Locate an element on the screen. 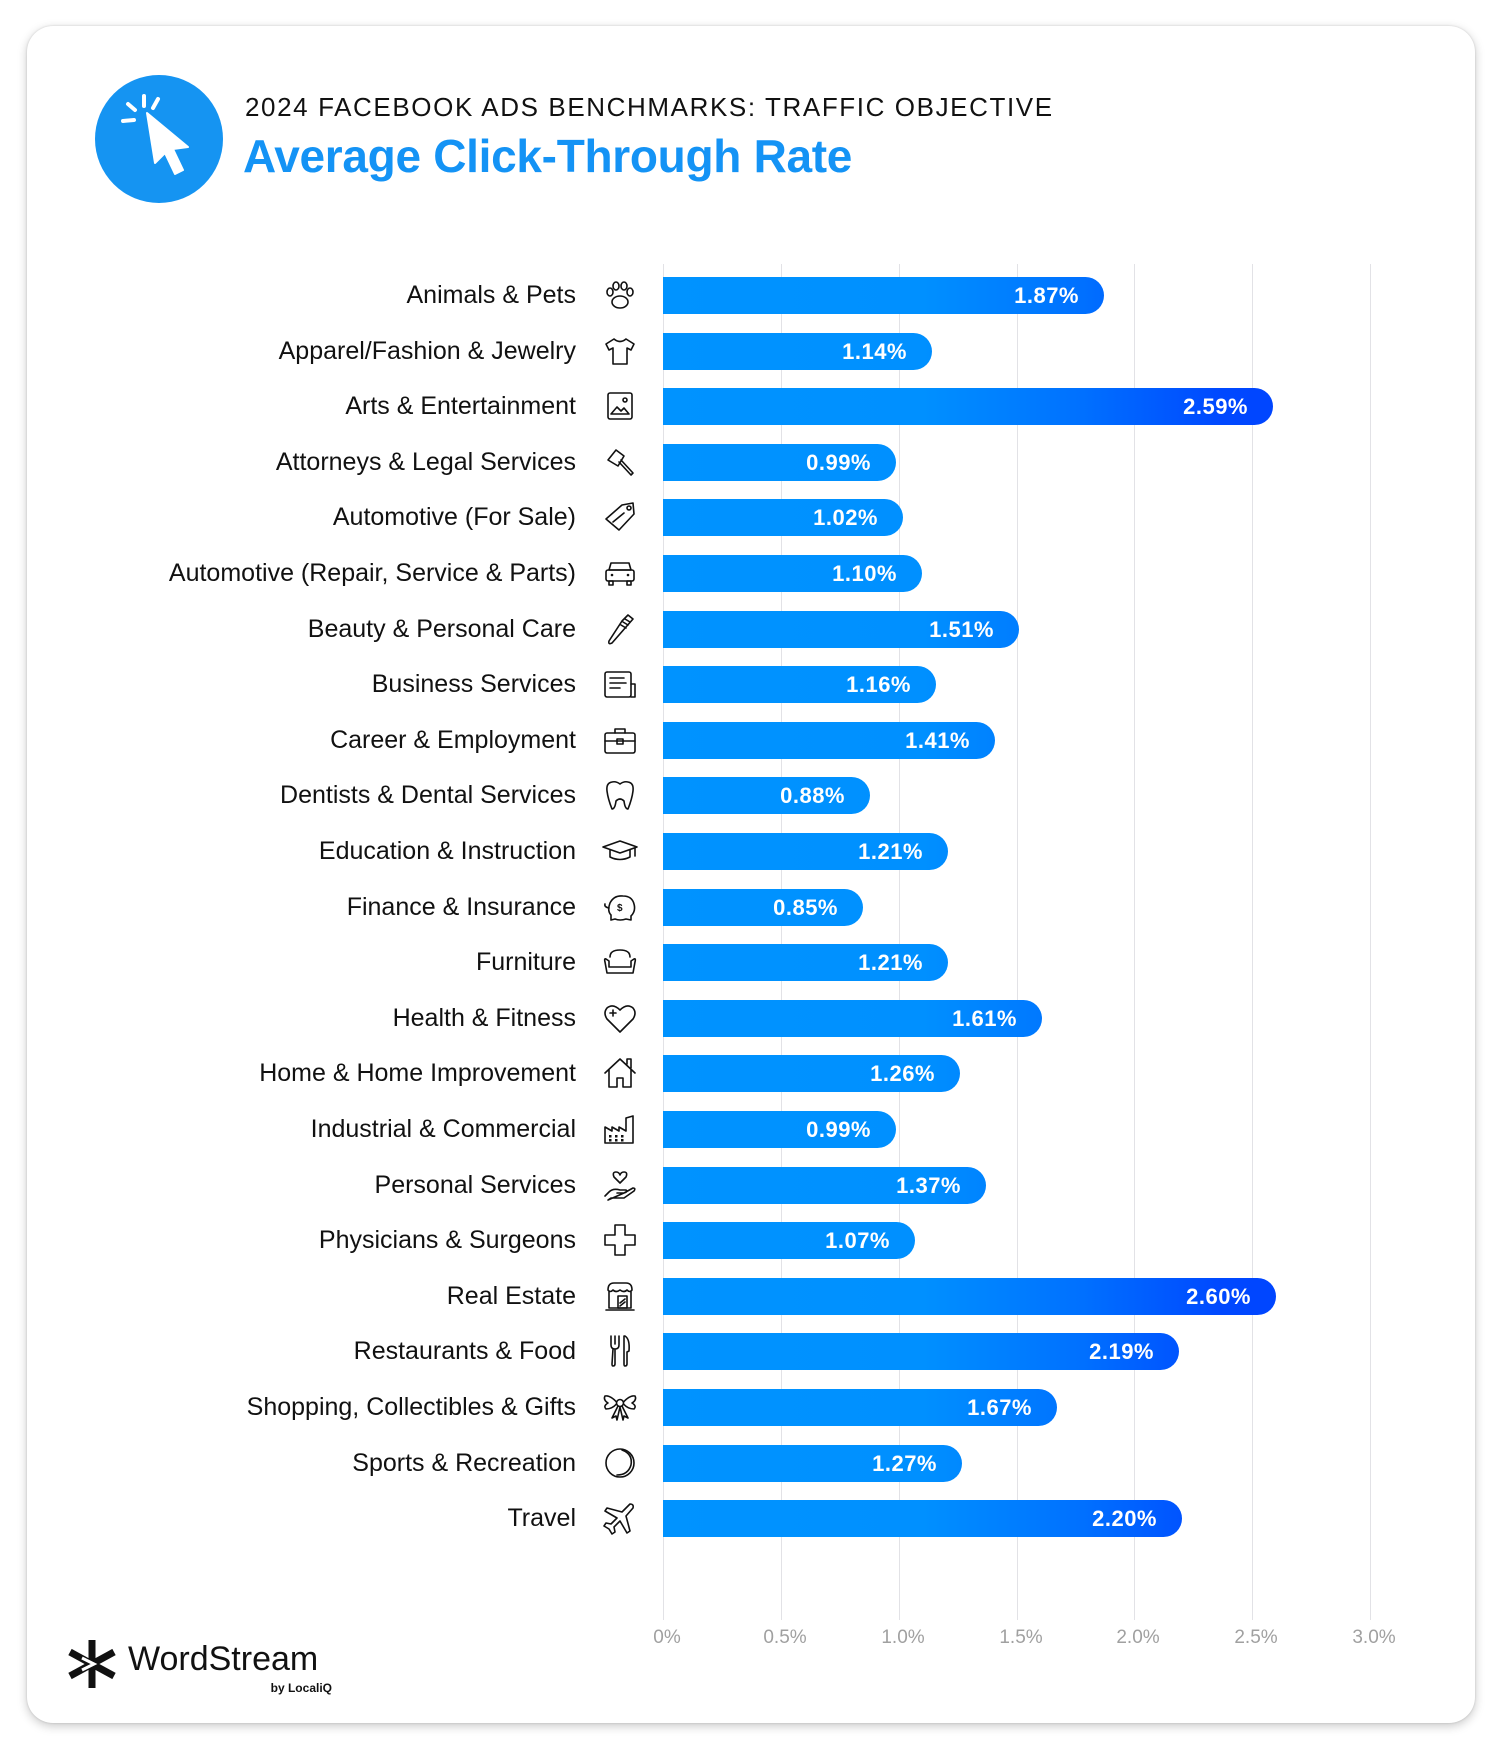 This screenshot has width=1500, height=1752. medical-cross-icon is located at coordinates (620, 1240).